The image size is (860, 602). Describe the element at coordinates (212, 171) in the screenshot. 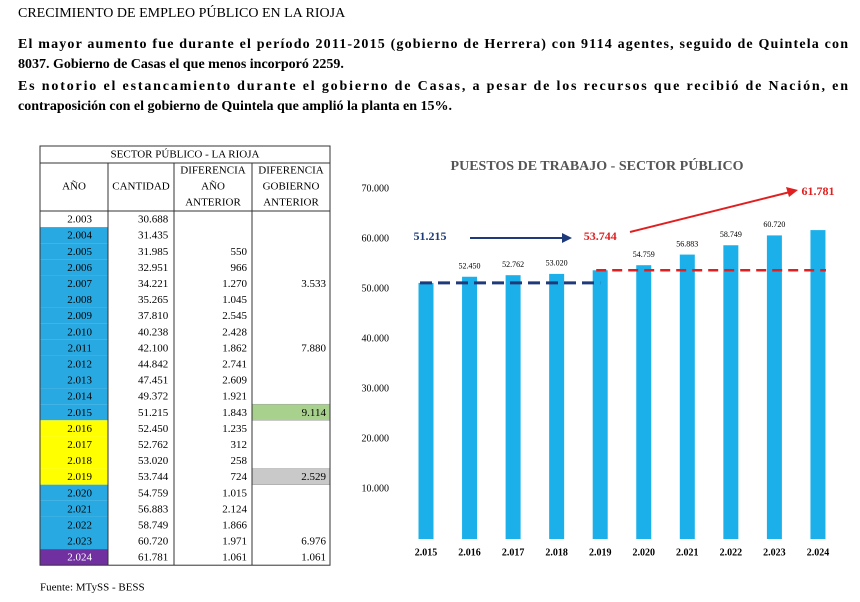

I see `column-header: DIFERENCIA` at that location.